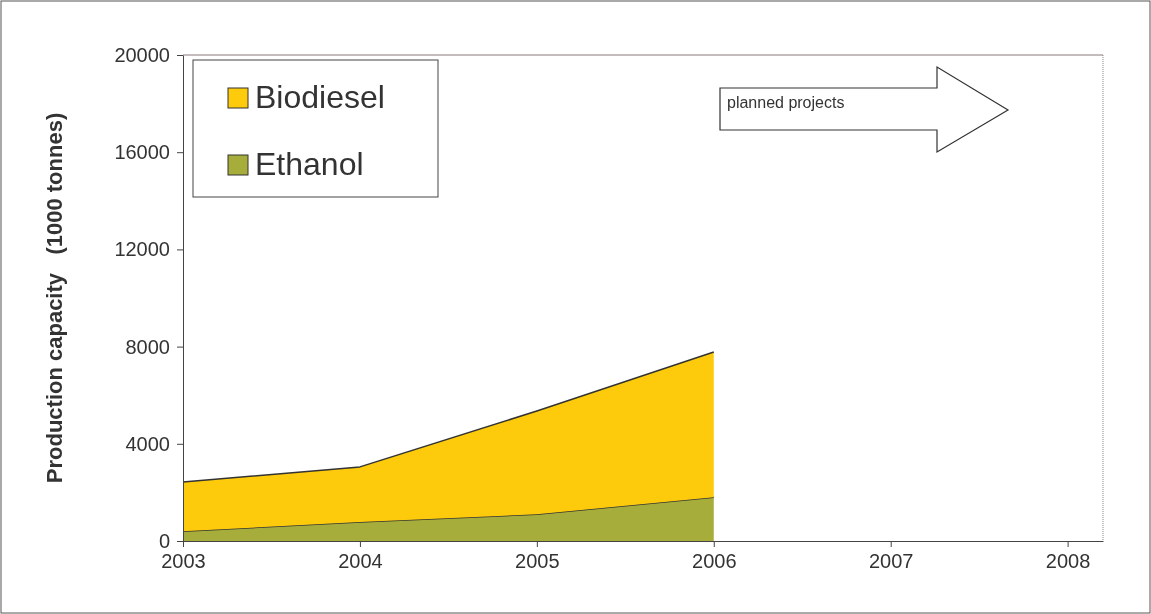 This screenshot has width=1151, height=614. I want to click on x-tick-label: 2008, so click(1068, 561).